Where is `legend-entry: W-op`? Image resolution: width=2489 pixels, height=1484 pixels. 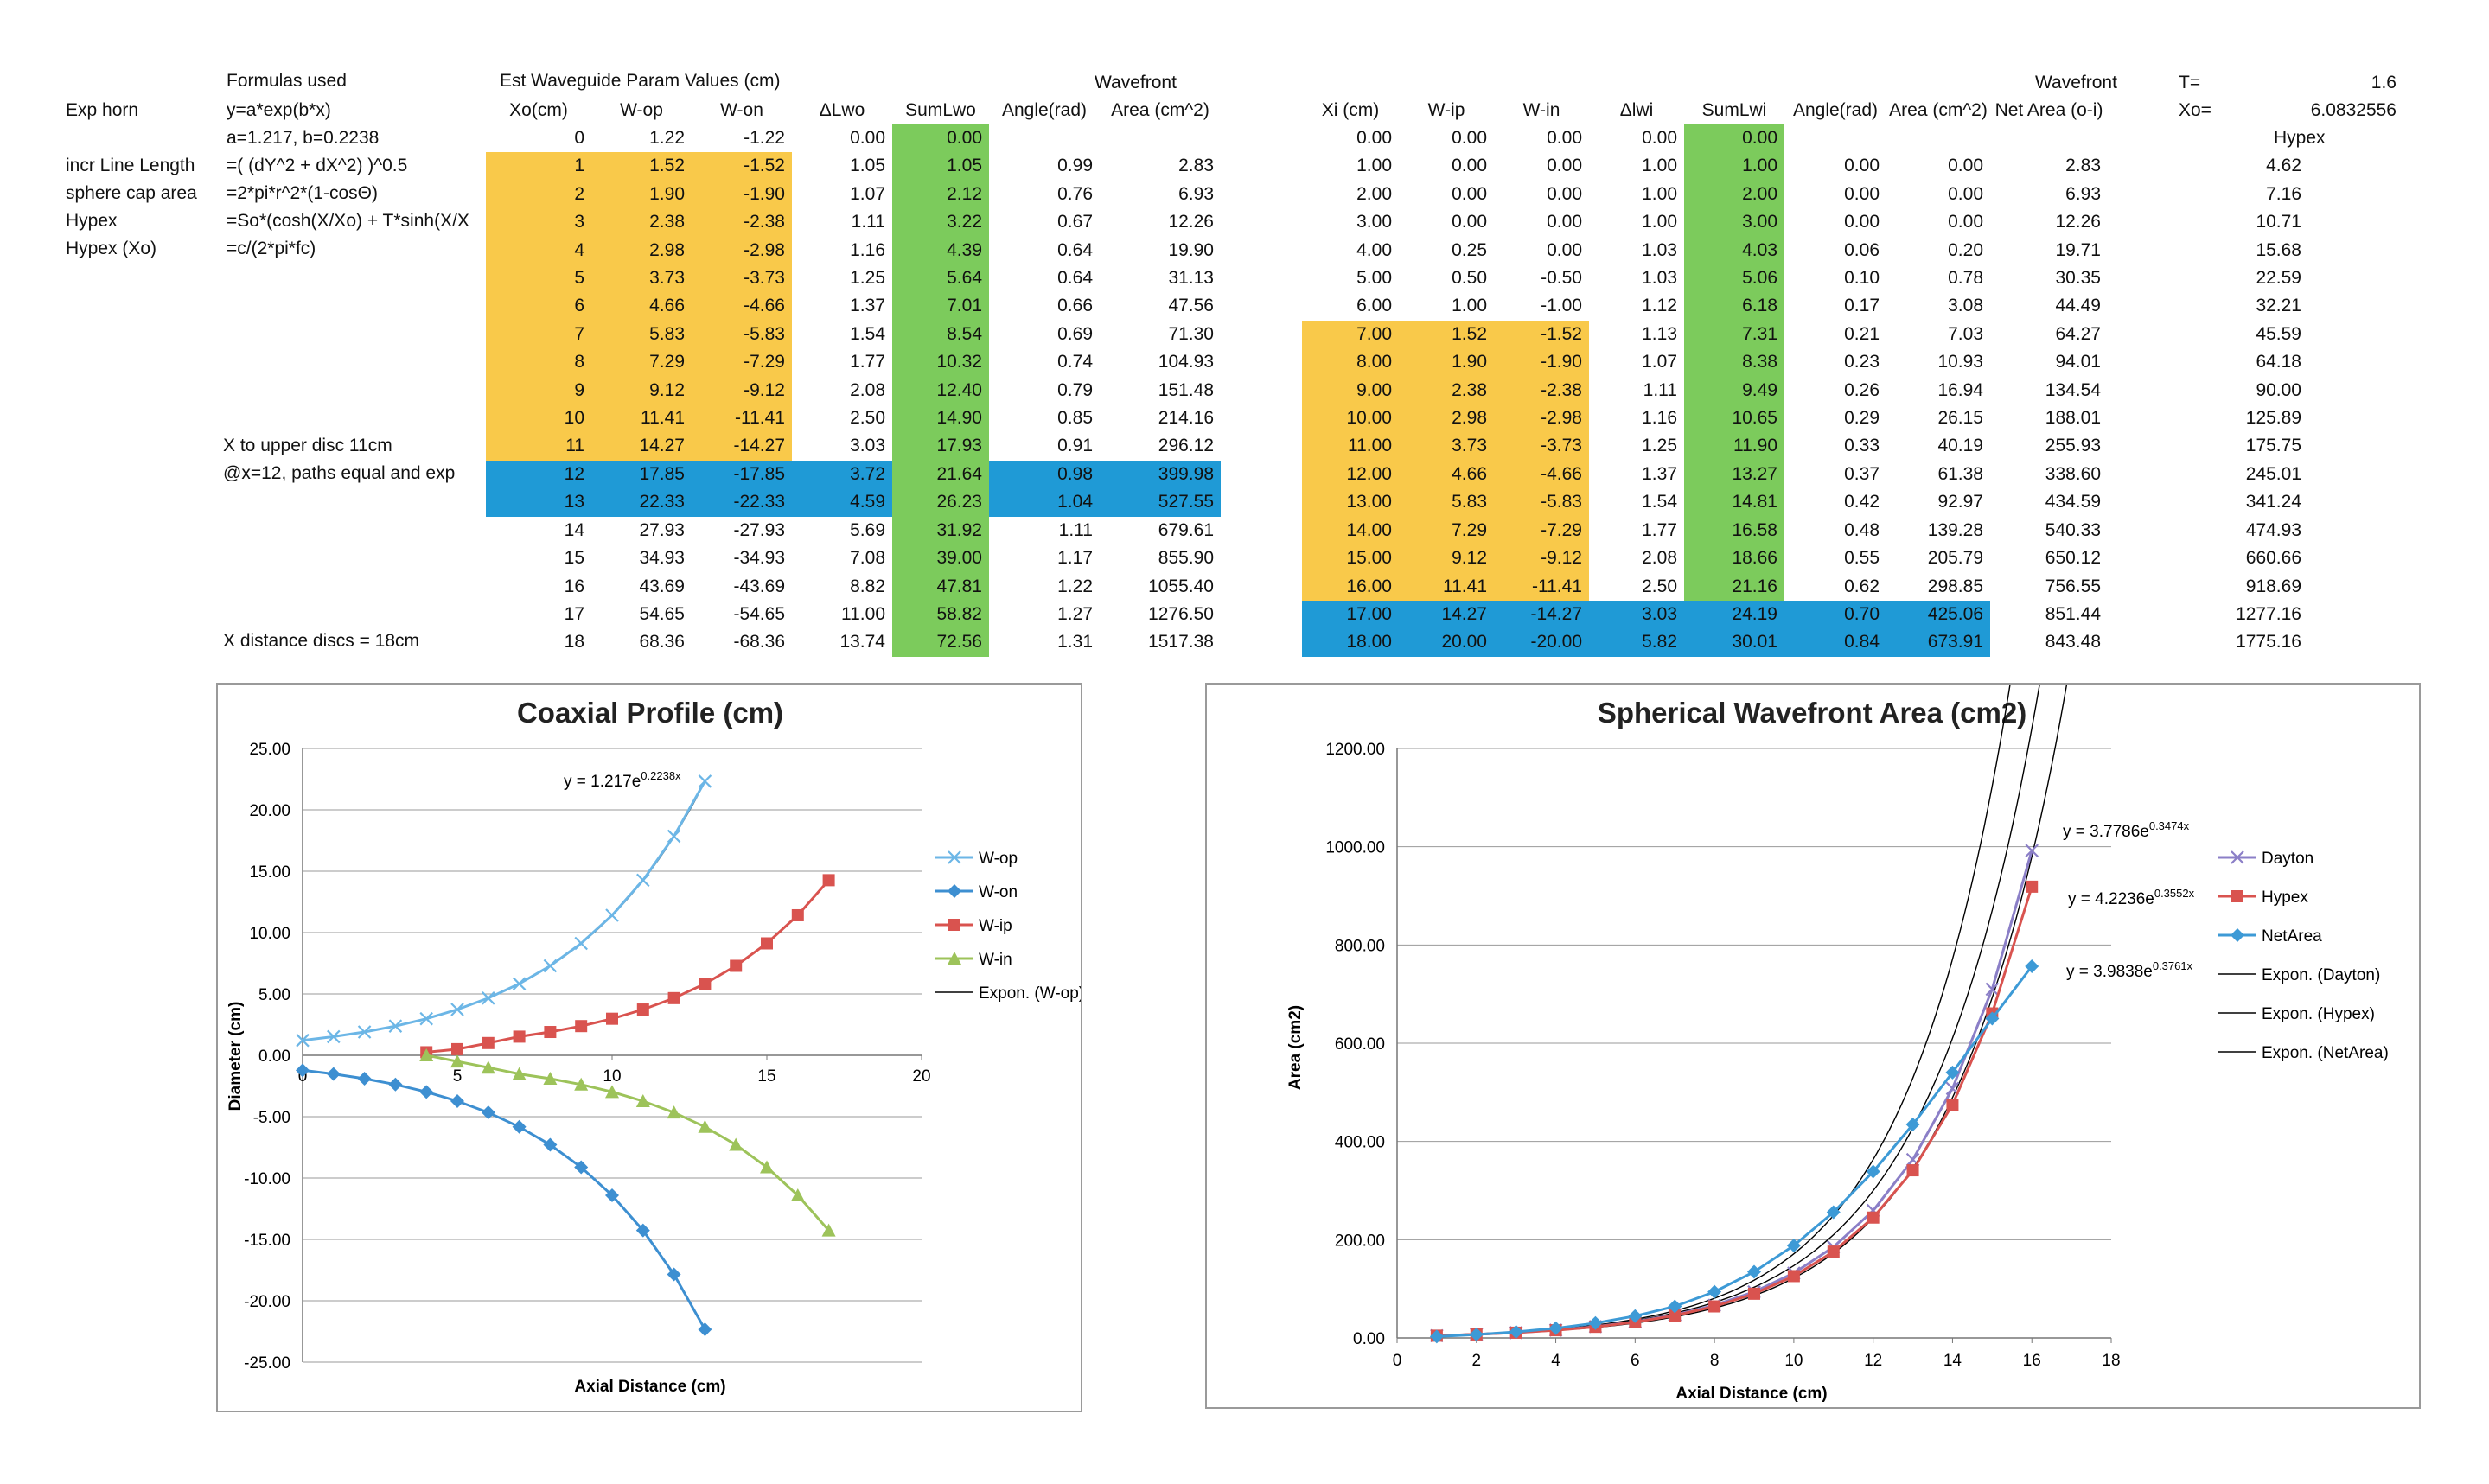 legend-entry: W-op is located at coordinates (998, 859).